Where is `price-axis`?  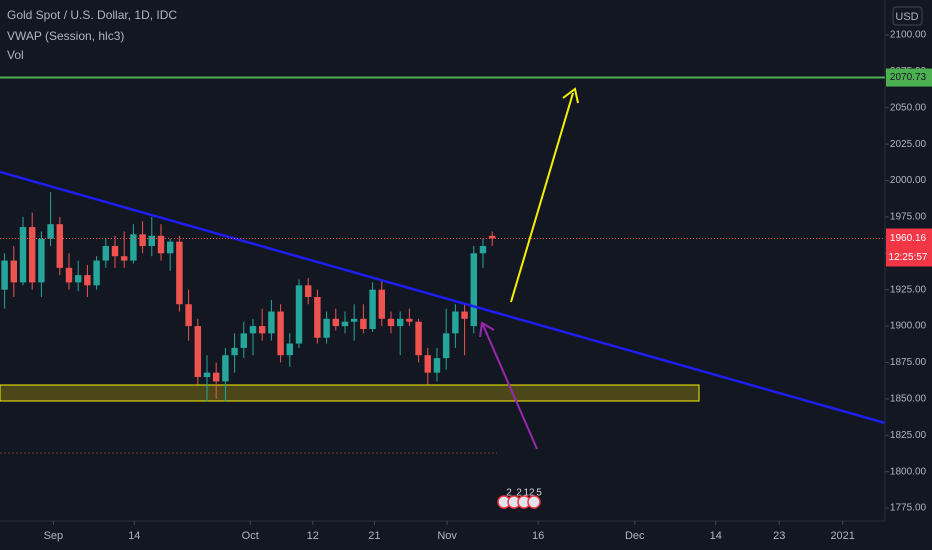
price-axis is located at coordinates (908, 275).